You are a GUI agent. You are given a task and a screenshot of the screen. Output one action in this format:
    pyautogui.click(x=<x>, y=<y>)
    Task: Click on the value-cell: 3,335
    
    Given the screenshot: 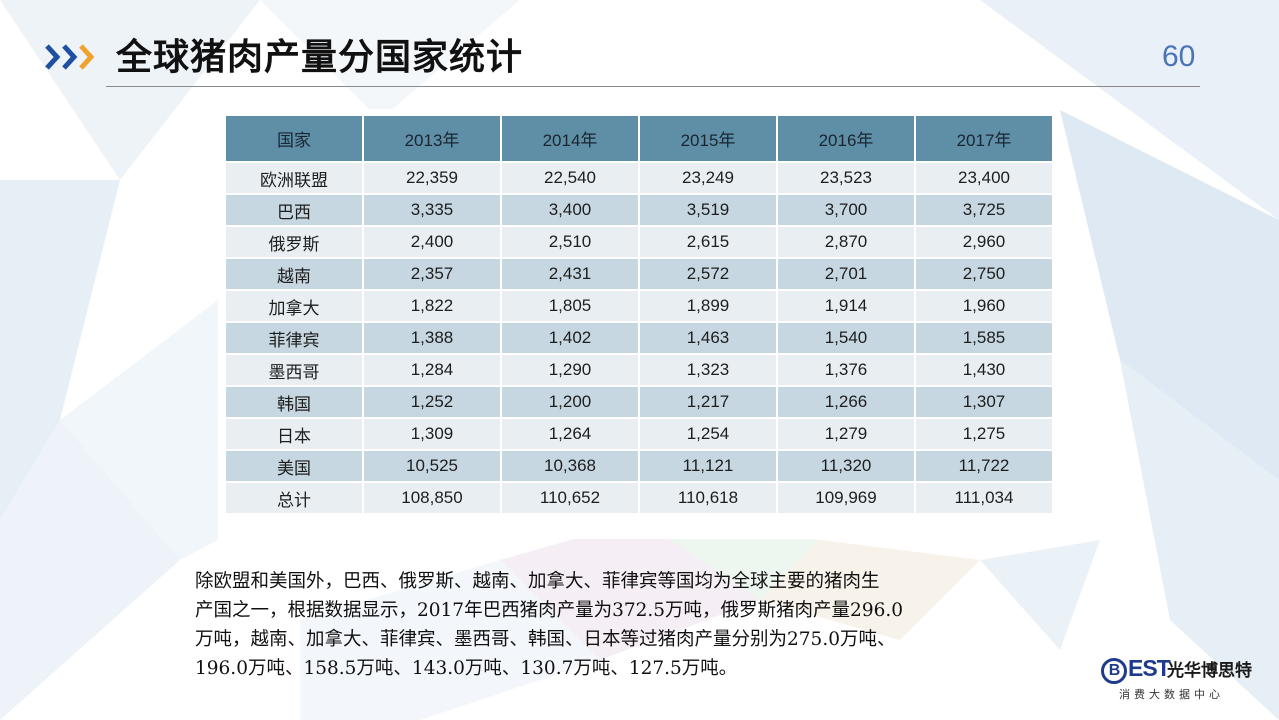 What is the action you would take?
    pyautogui.click(x=432, y=210)
    